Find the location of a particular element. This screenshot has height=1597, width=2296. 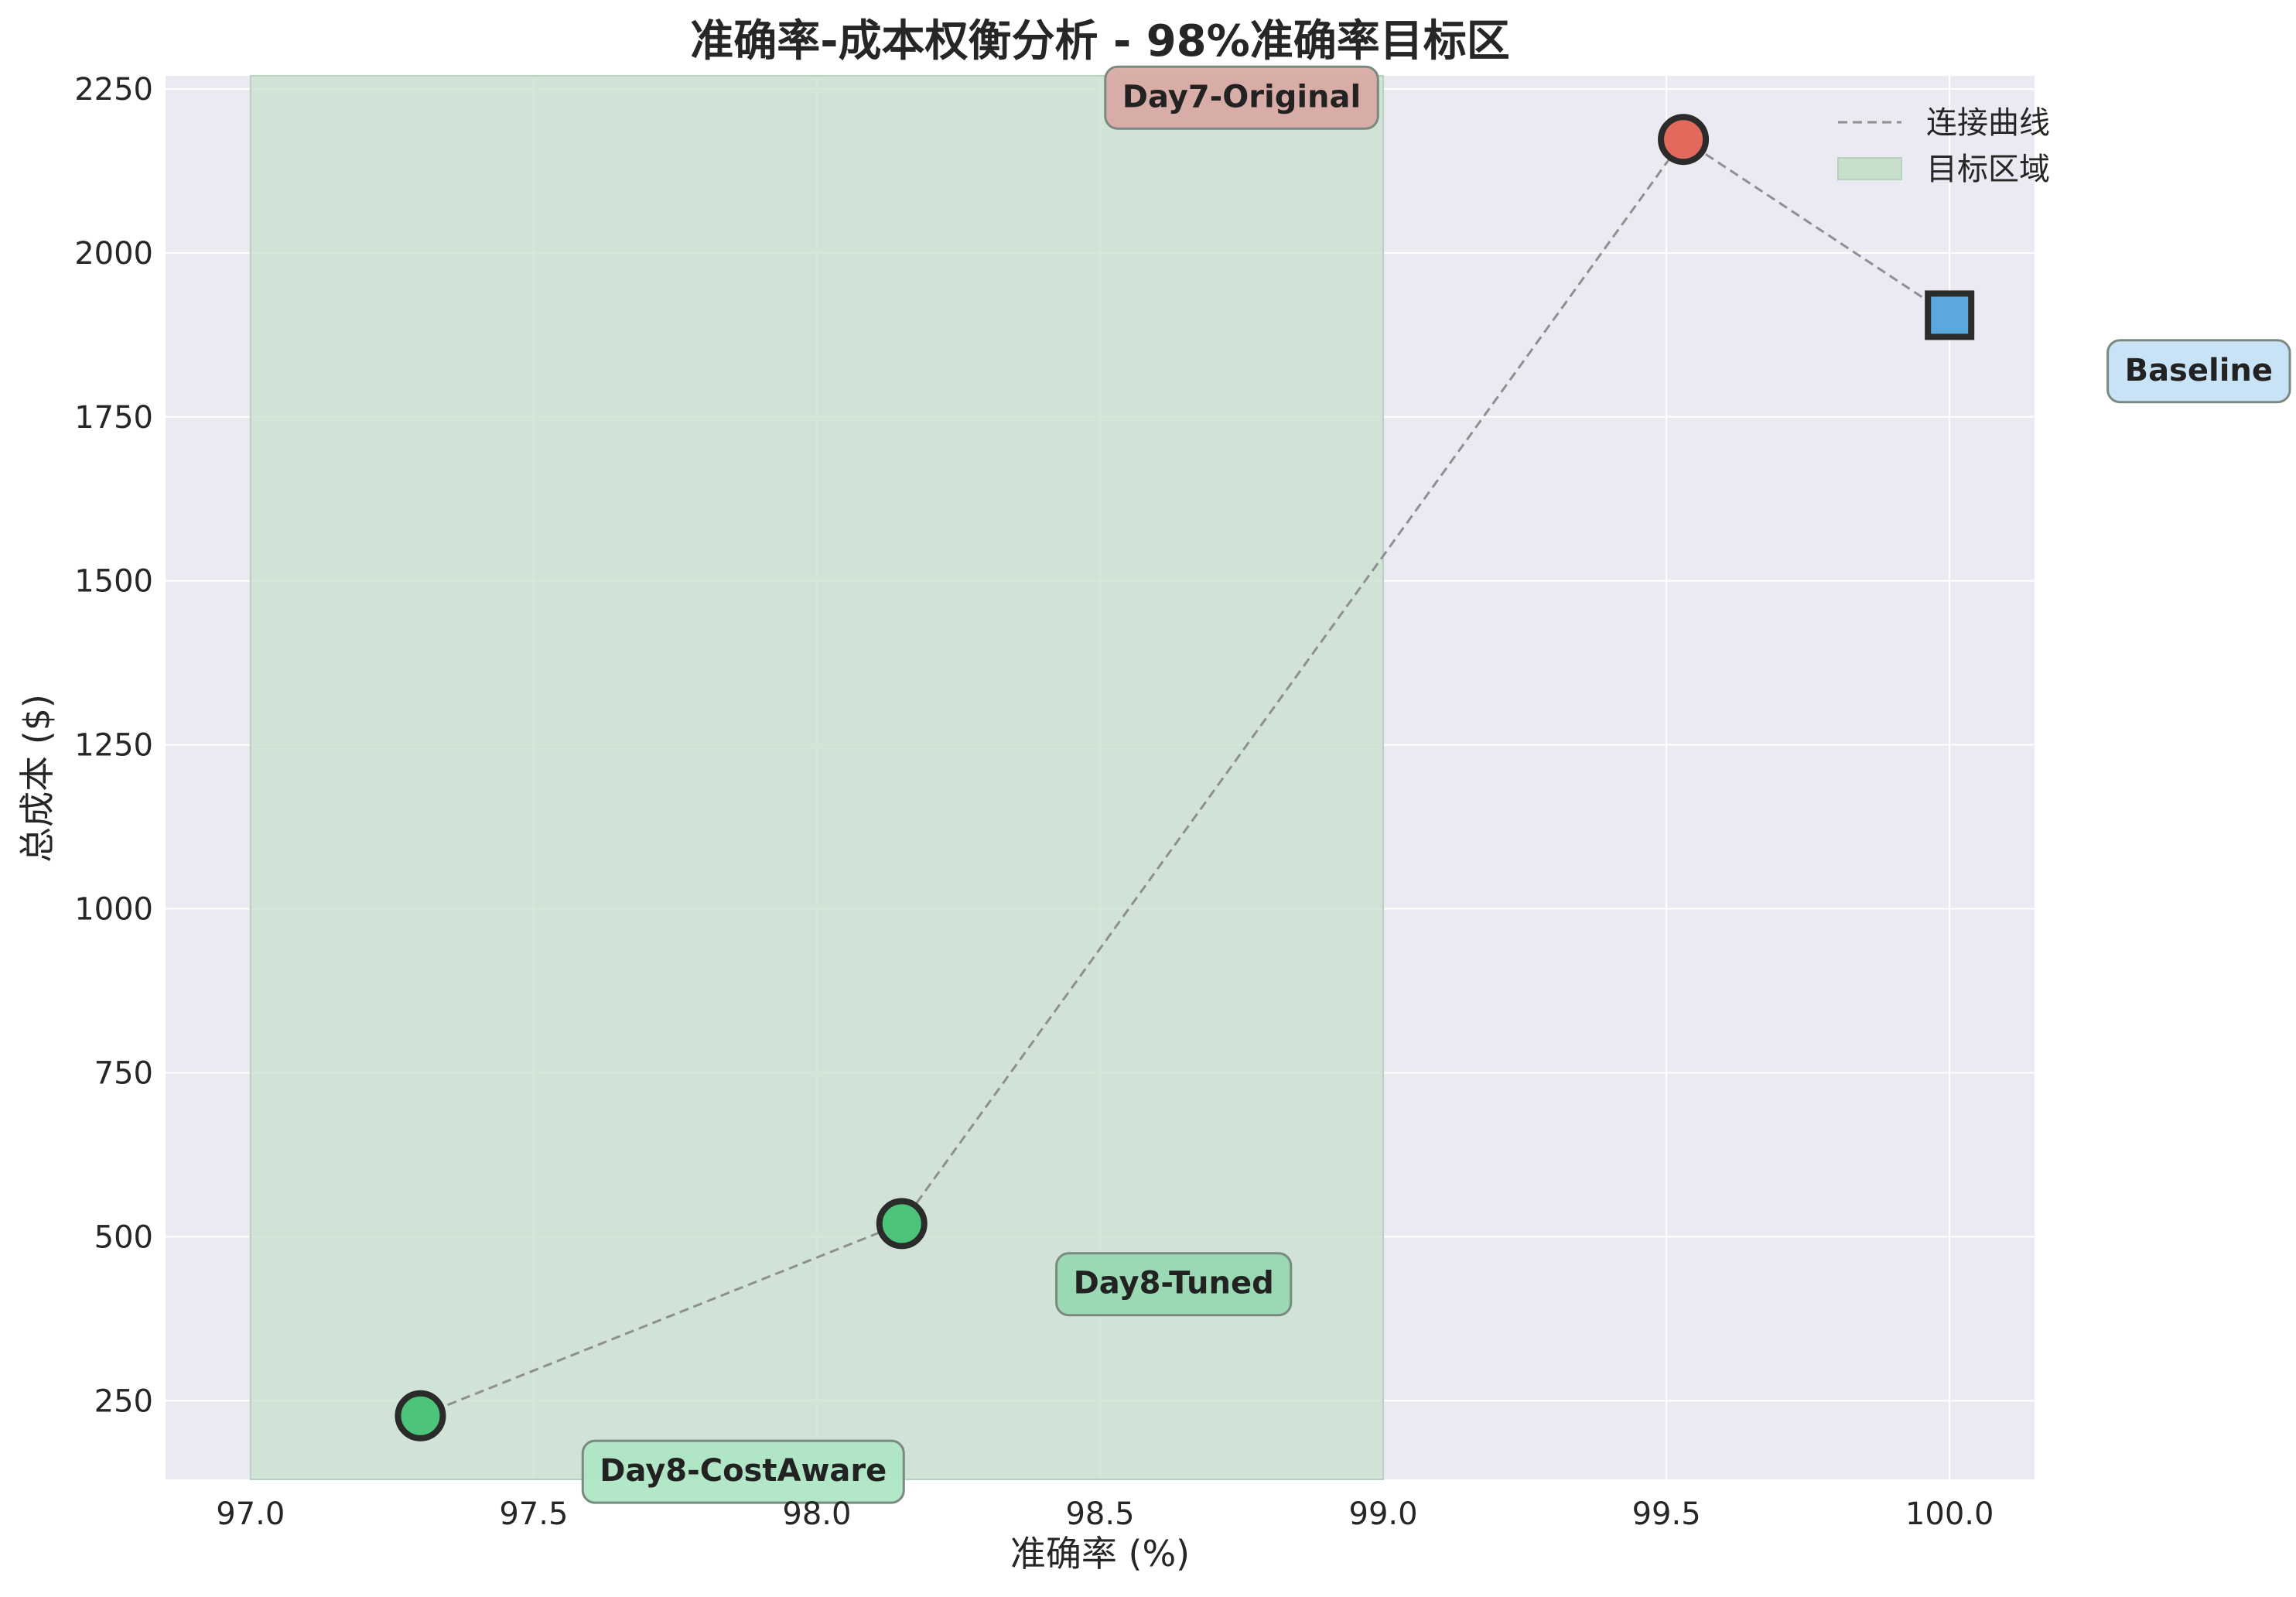

point-label-text-3: Baseline is located at coordinates (2199, 370).